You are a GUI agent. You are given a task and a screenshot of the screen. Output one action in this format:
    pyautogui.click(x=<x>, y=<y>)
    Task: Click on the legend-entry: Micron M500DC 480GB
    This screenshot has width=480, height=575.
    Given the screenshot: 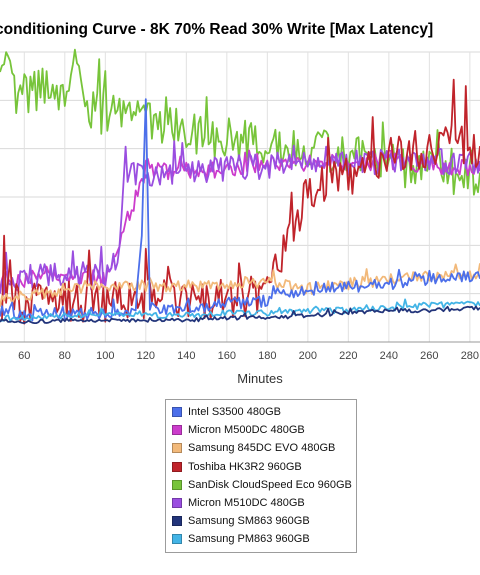 What is the action you would take?
    pyautogui.click(x=261, y=430)
    